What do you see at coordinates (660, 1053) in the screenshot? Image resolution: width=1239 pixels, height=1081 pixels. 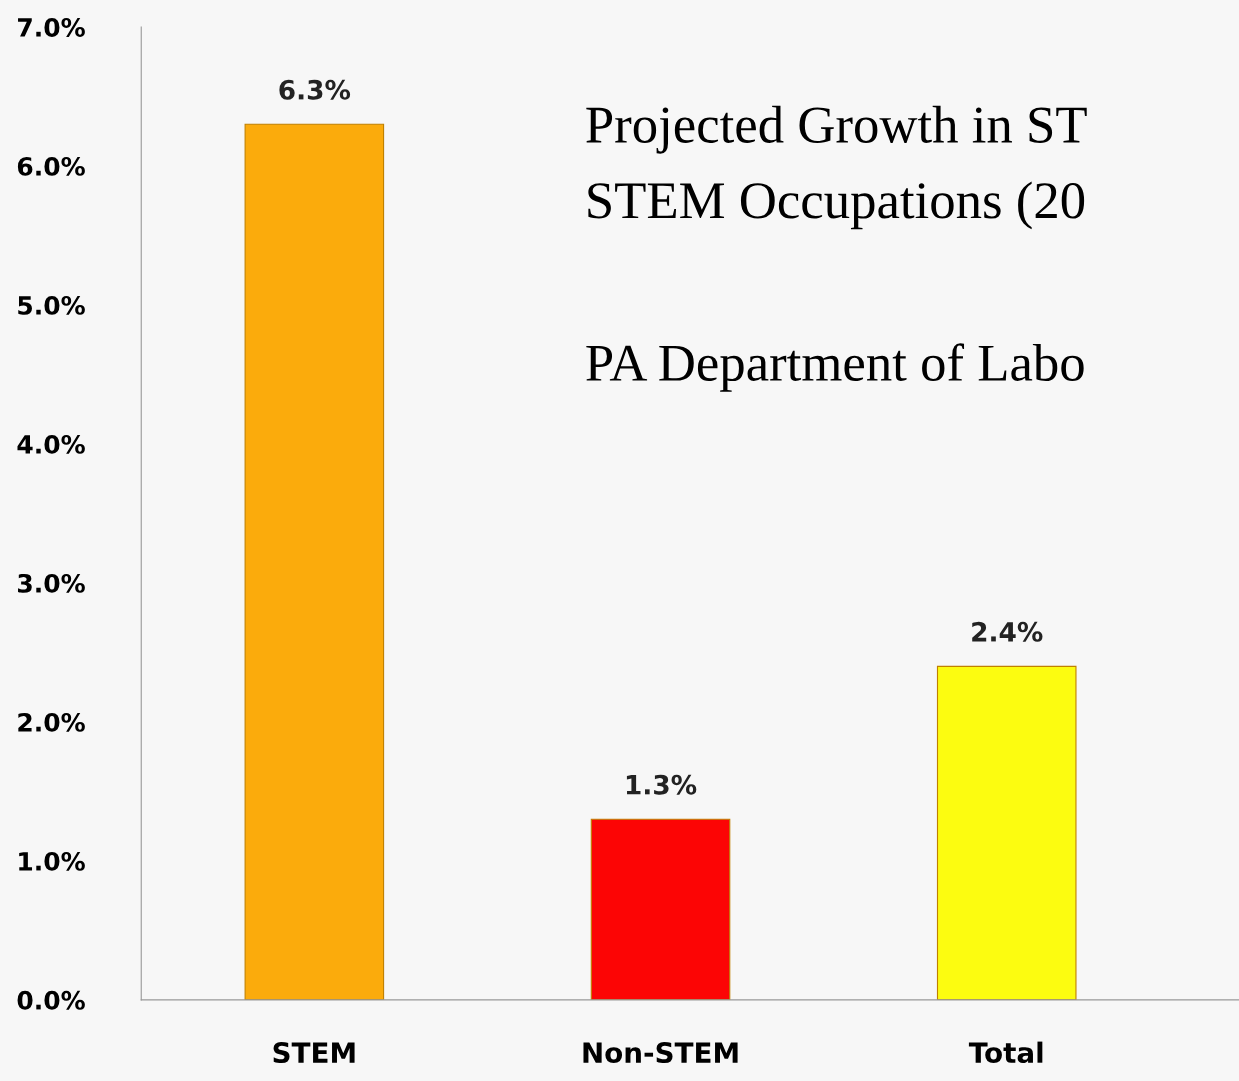 I see `x-tick-label: Non-STEM` at bounding box center [660, 1053].